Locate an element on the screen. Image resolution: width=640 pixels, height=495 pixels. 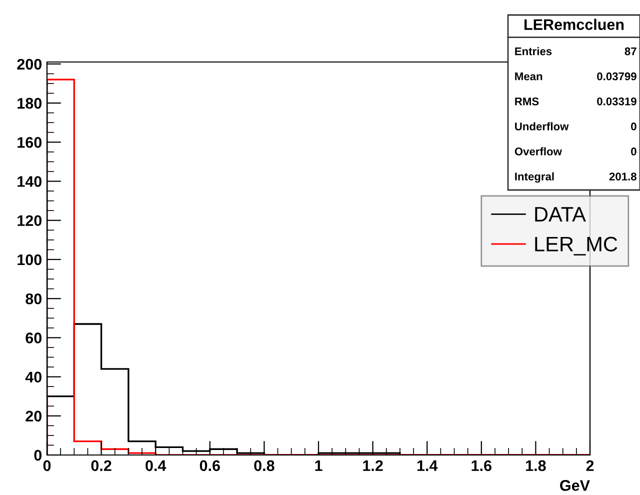
legend-label: DATA is located at coordinates (560, 214).